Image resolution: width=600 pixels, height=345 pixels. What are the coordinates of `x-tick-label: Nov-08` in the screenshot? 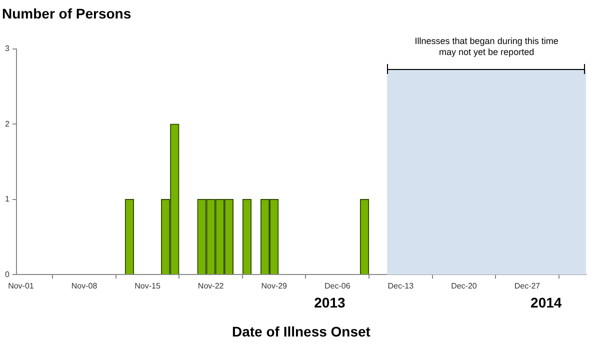 It's located at (84, 286).